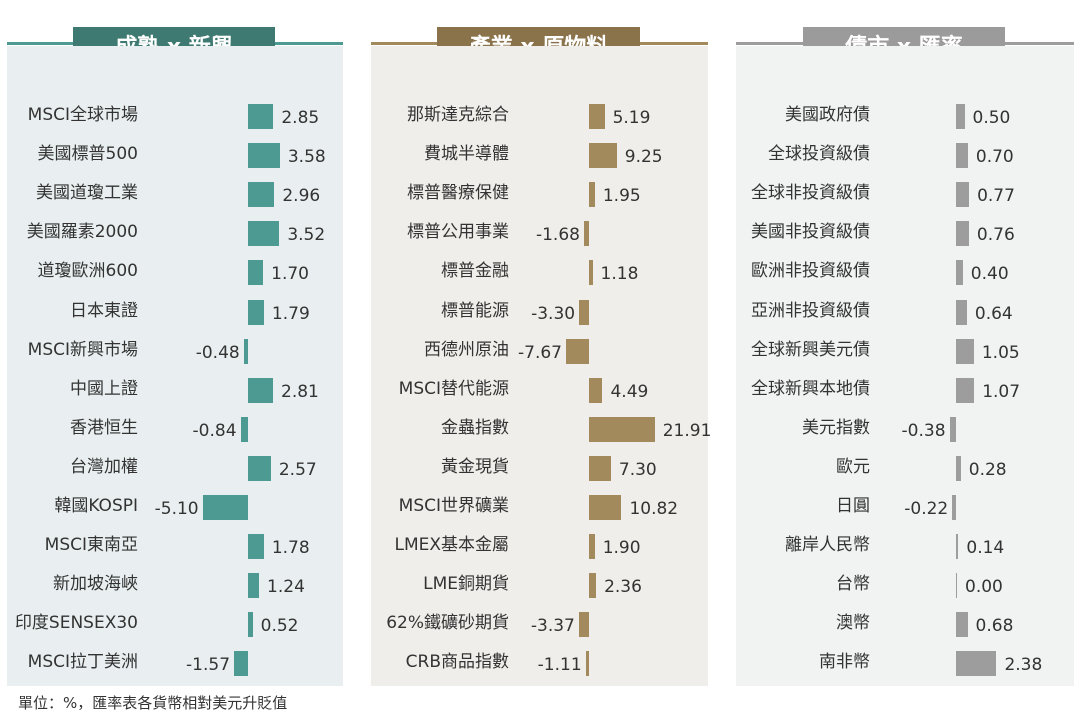 Image resolution: width=1077 pixels, height=718 pixels. I want to click on value-label: 2.38, so click(1023, 665).